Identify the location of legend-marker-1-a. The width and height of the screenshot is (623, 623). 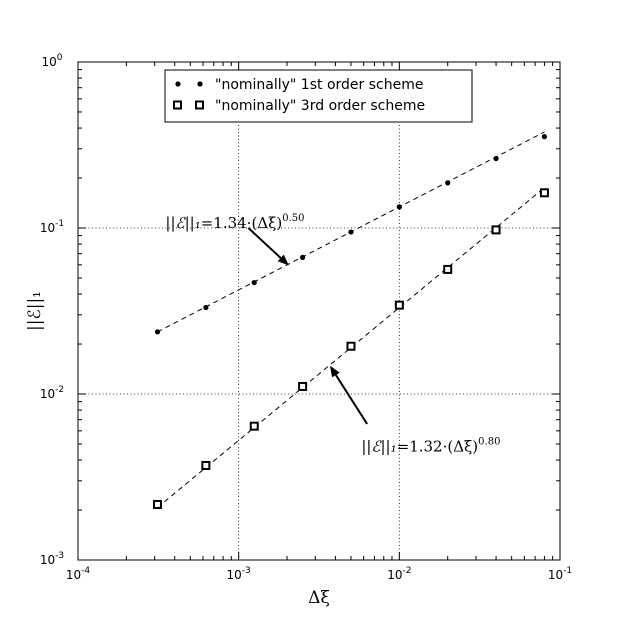
(178, 84).